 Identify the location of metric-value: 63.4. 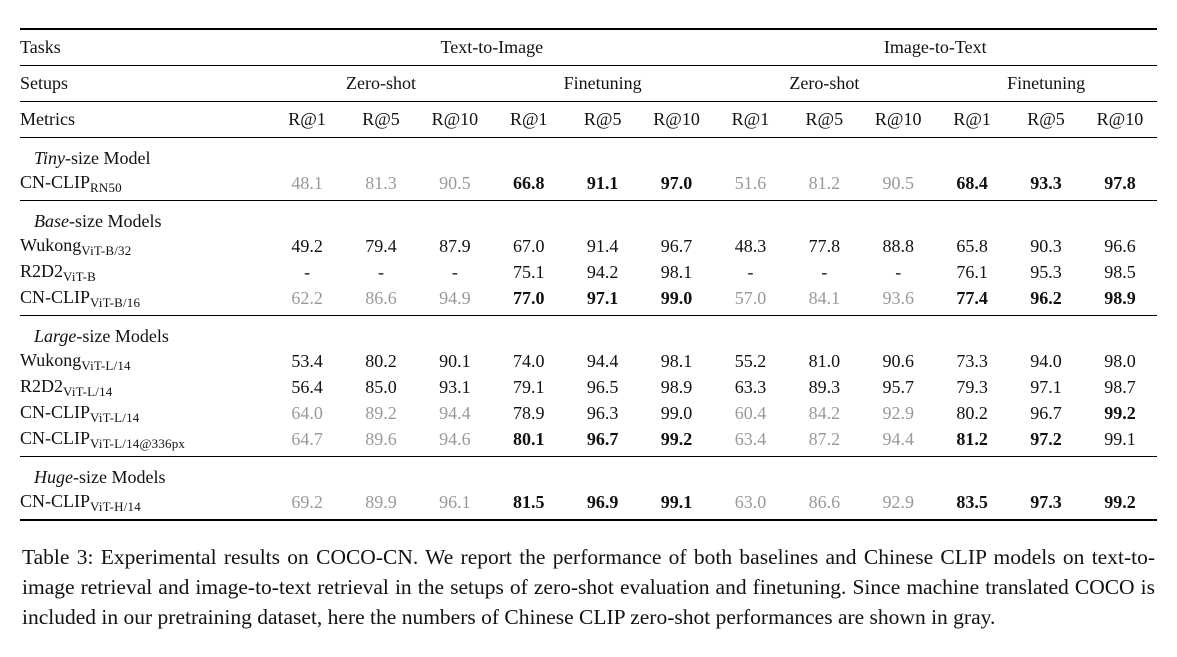
(750, 438).